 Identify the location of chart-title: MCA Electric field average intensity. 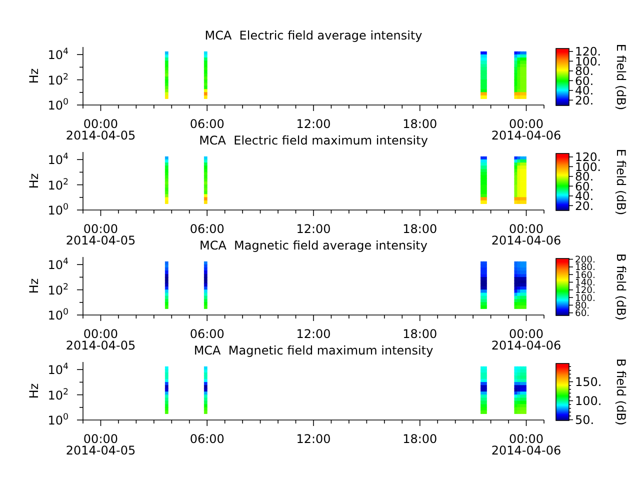
(313, 35).